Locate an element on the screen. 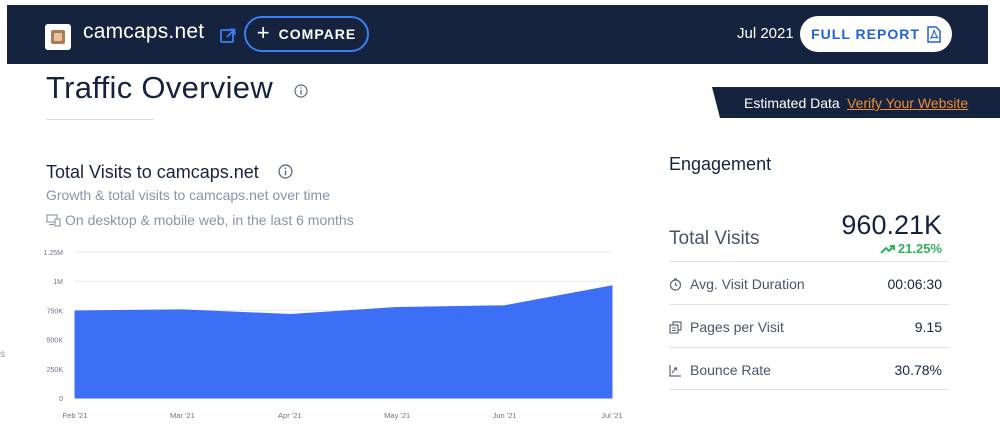  visits-area-series is located at coordinates (343, 342).